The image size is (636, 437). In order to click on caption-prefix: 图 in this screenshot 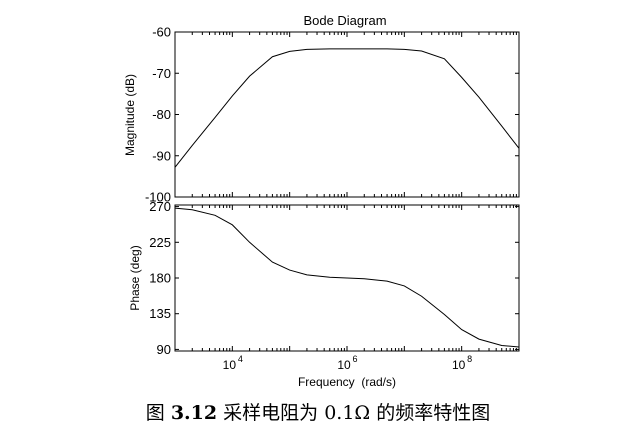, I will do `click(158, 413)`.